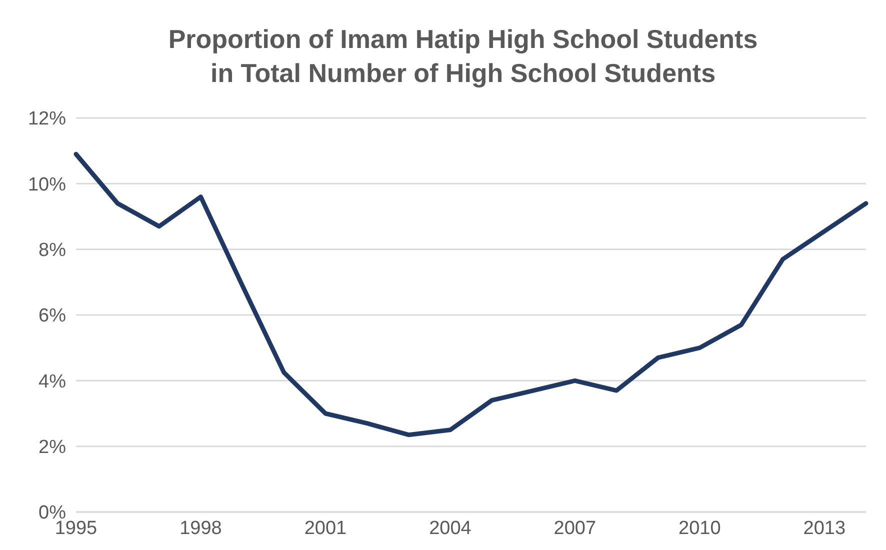  Describe the element at coordinates (52, 316) in the screenshot. I see `y-tick-label: 6%` at that location.